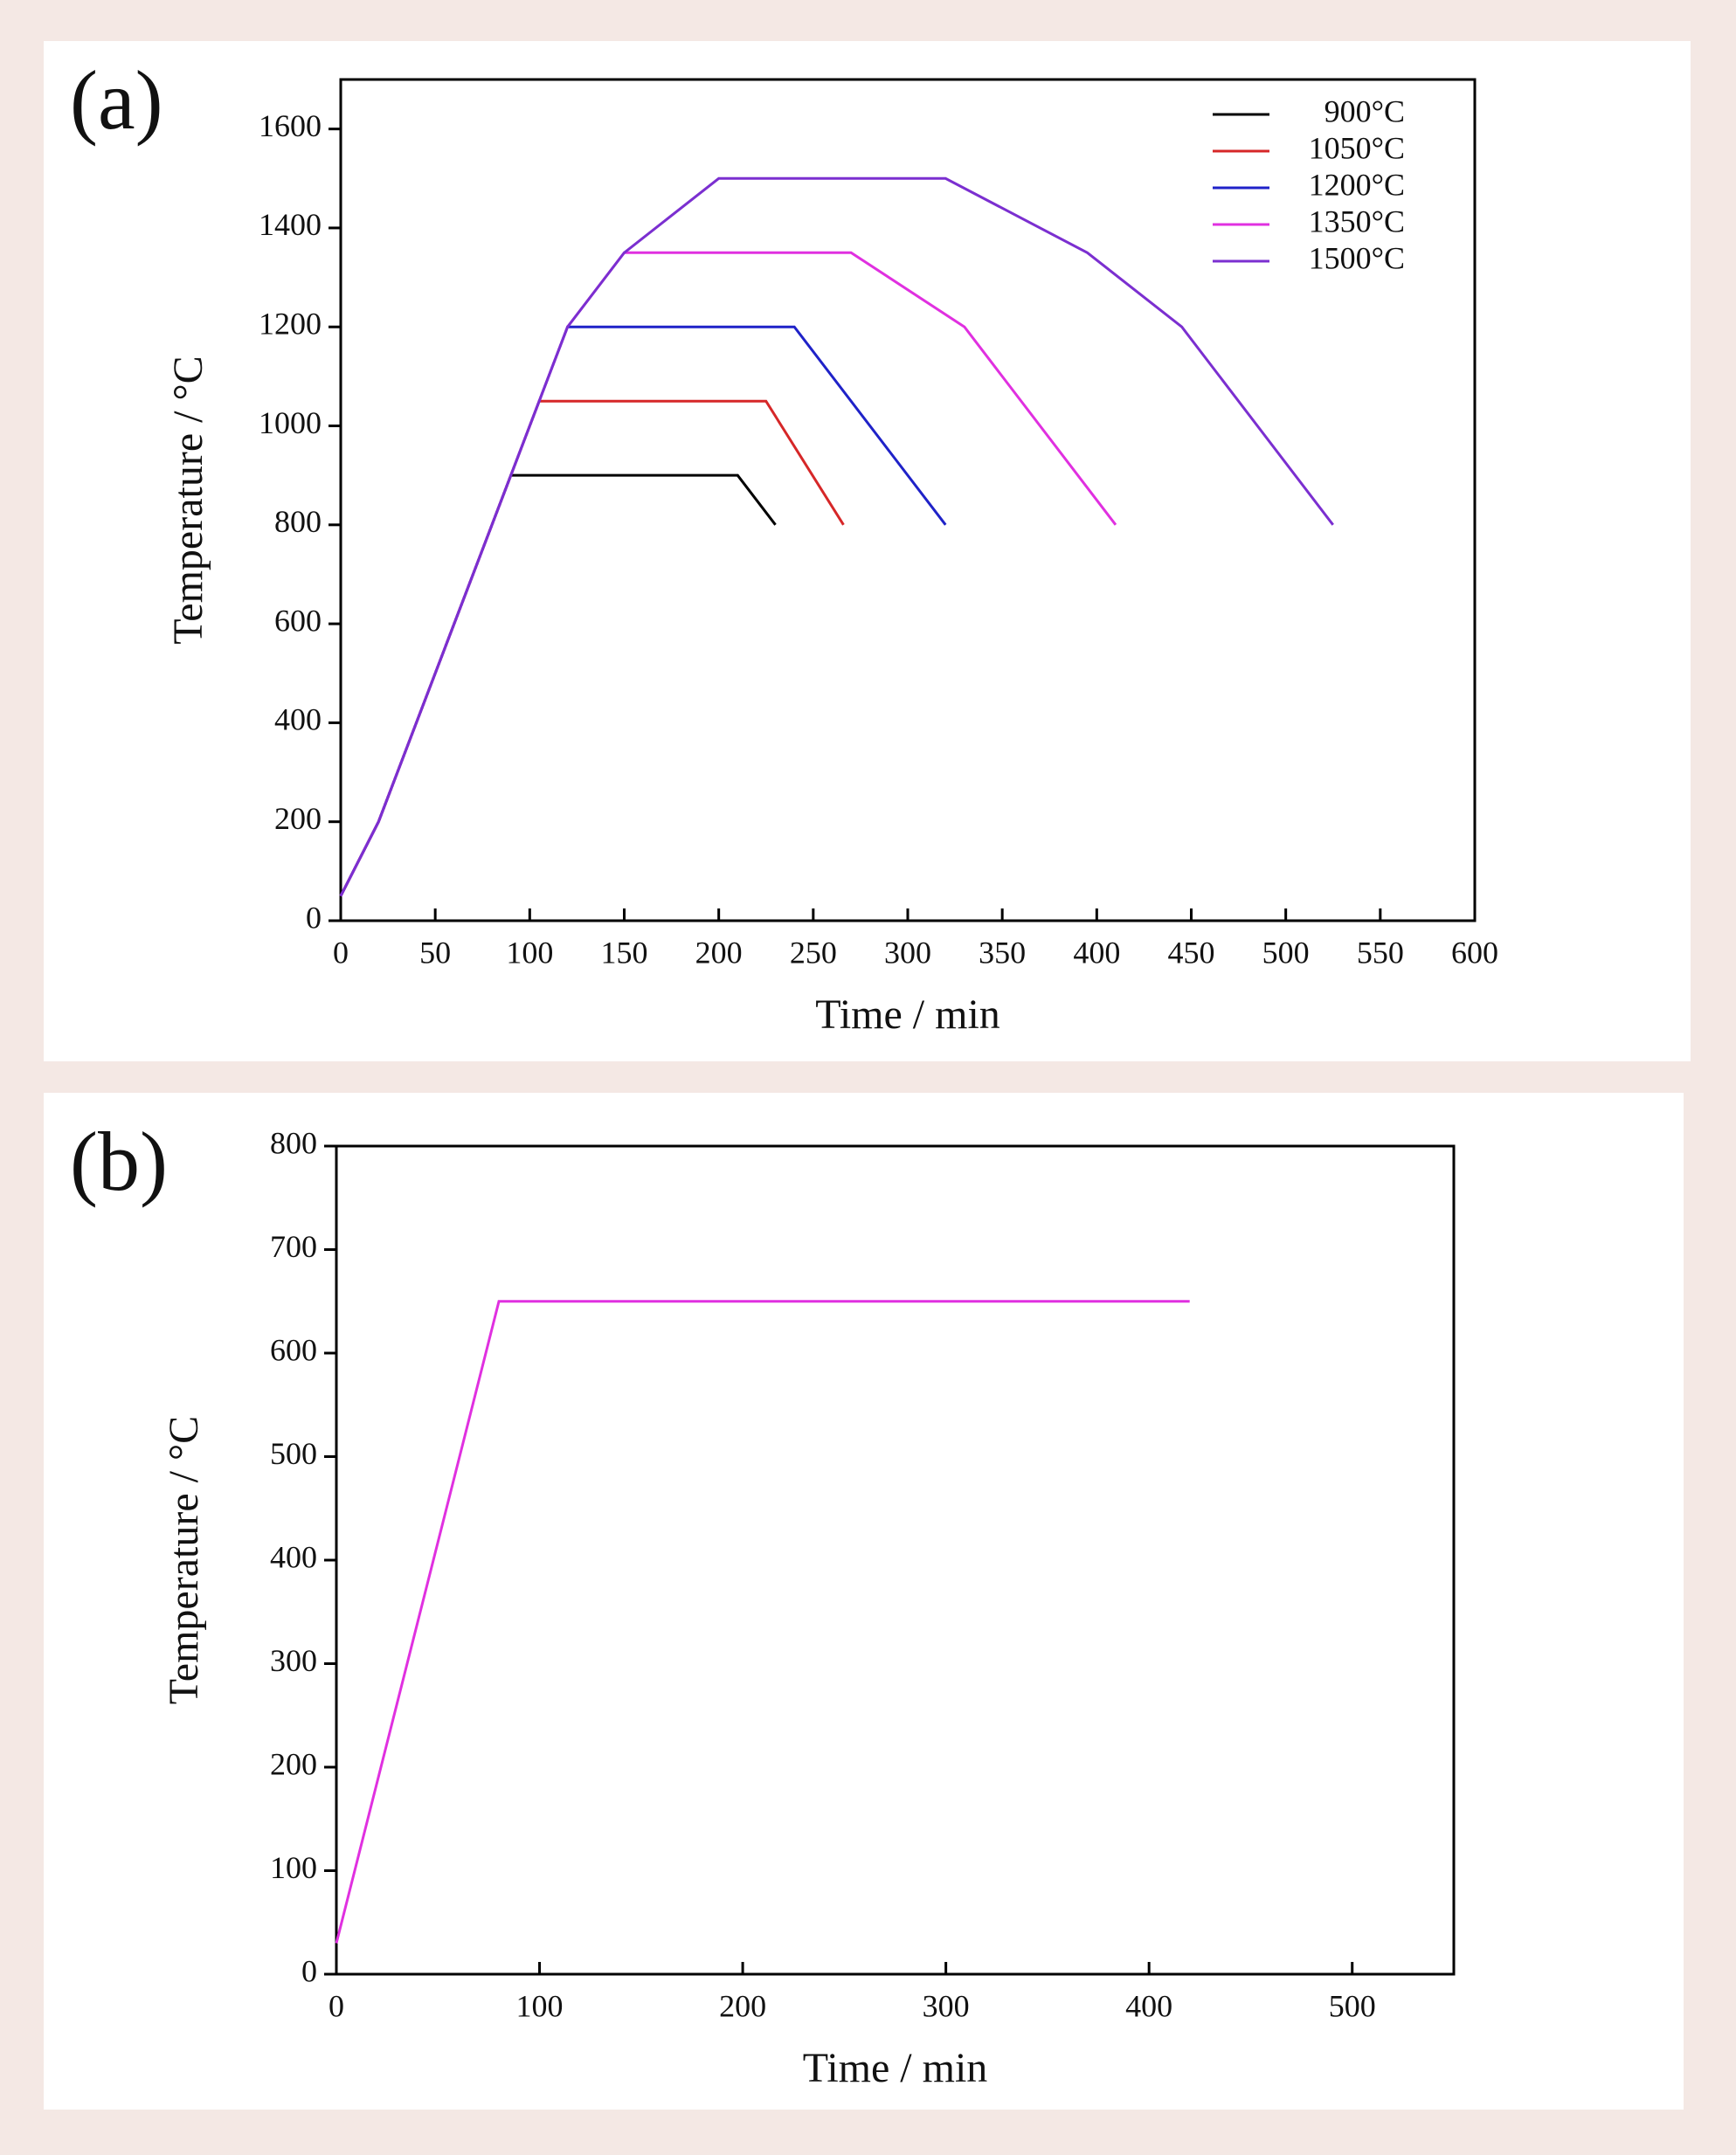 The width and height of the screenshot is (1736, 2155). Describe the element at coordinates (294, 1454) in the screenshot. I see `y-tick-label: 500` at that location.